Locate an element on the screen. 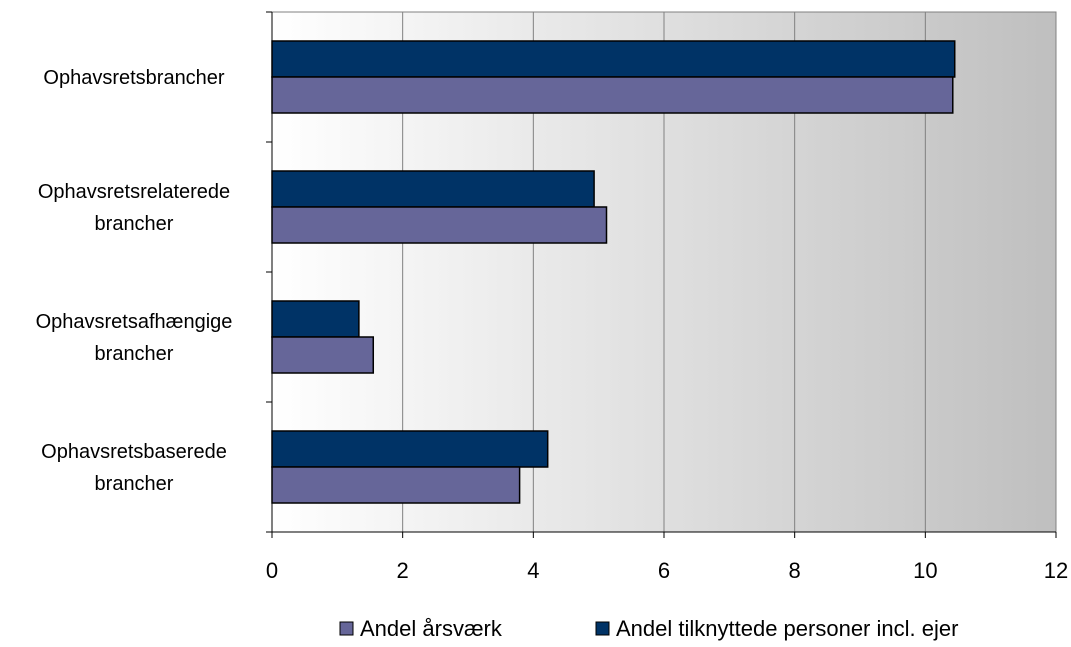  legend-label: Andel tilknyttede personer incl. ejer is located at coordinates (787, 628).